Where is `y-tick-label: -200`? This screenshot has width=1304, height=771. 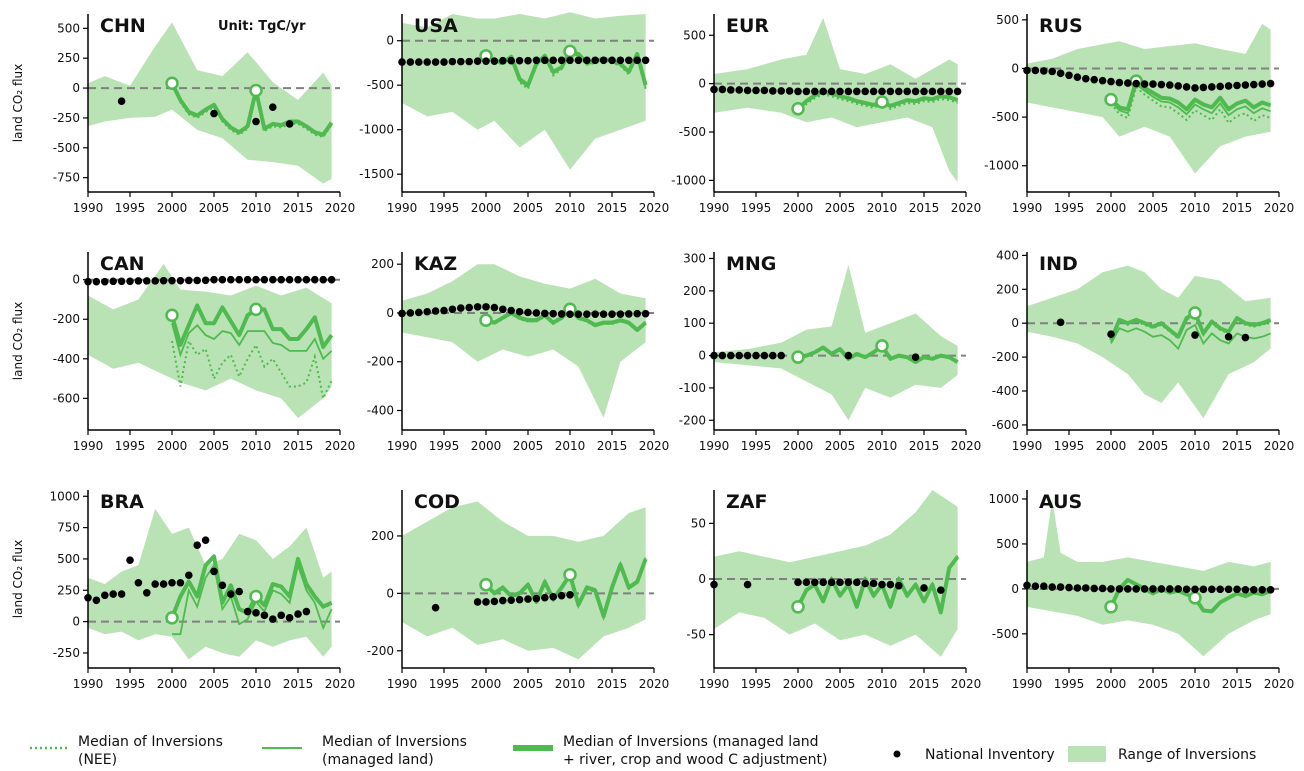
y-tick-label: -200 is located at coordinates (380, 362).